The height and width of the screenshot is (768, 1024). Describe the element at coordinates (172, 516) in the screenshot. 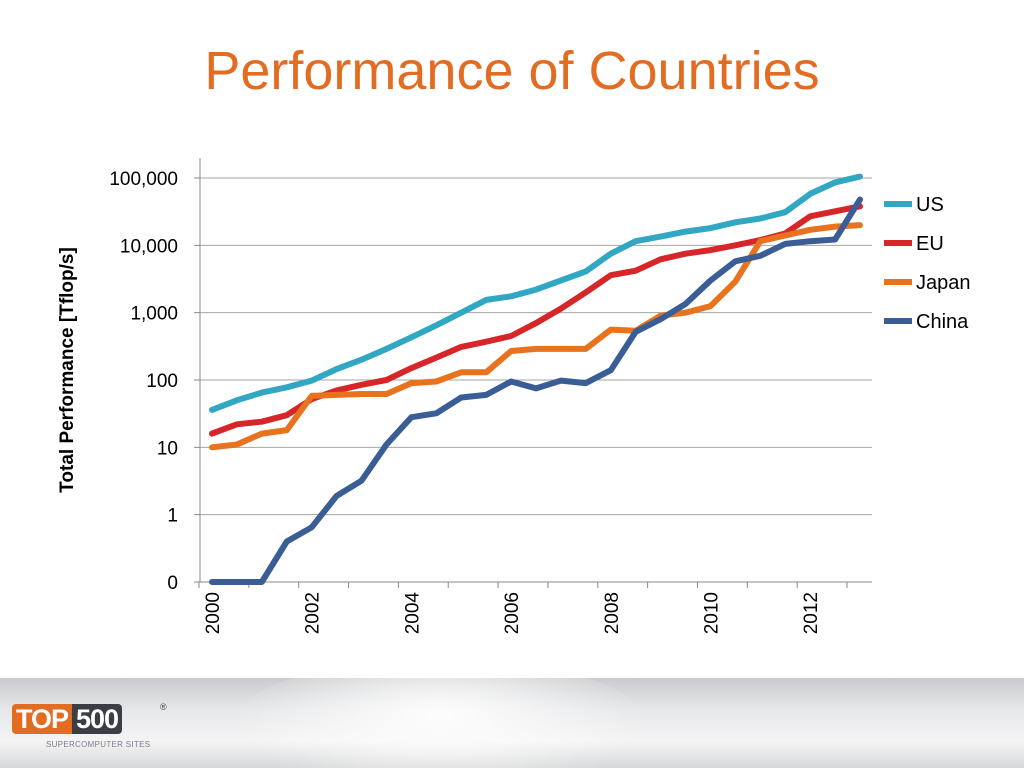

I see `y-tick-label: 1` at that location.